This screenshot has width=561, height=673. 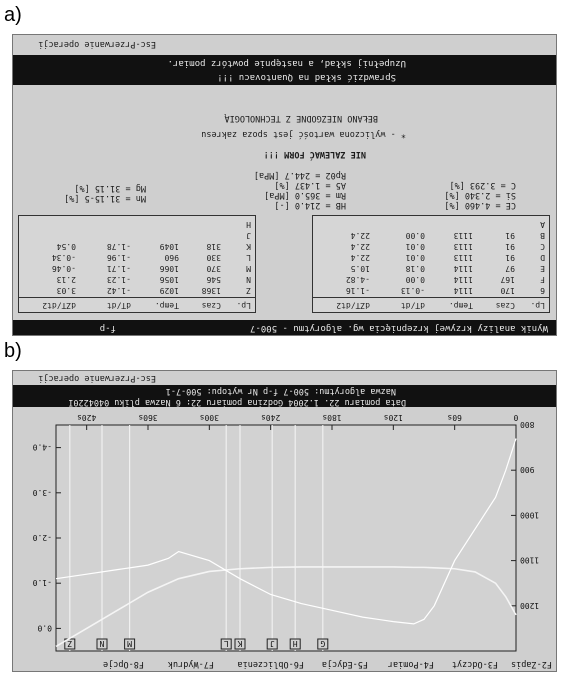 I want to click on x-tick-label: 300s, so click(x=209, y=417).